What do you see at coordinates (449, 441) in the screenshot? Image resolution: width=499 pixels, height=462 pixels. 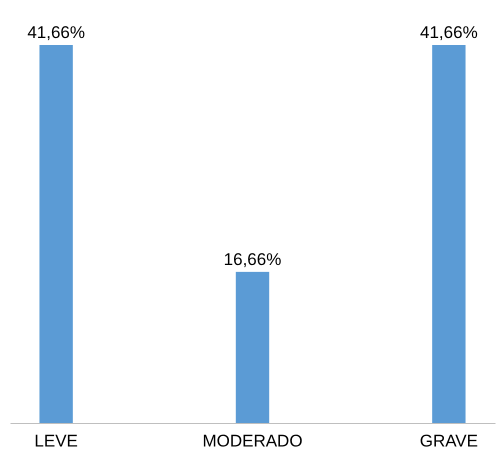 I see `x-tick-label: GRAVE` at bounding box center [449, 441].